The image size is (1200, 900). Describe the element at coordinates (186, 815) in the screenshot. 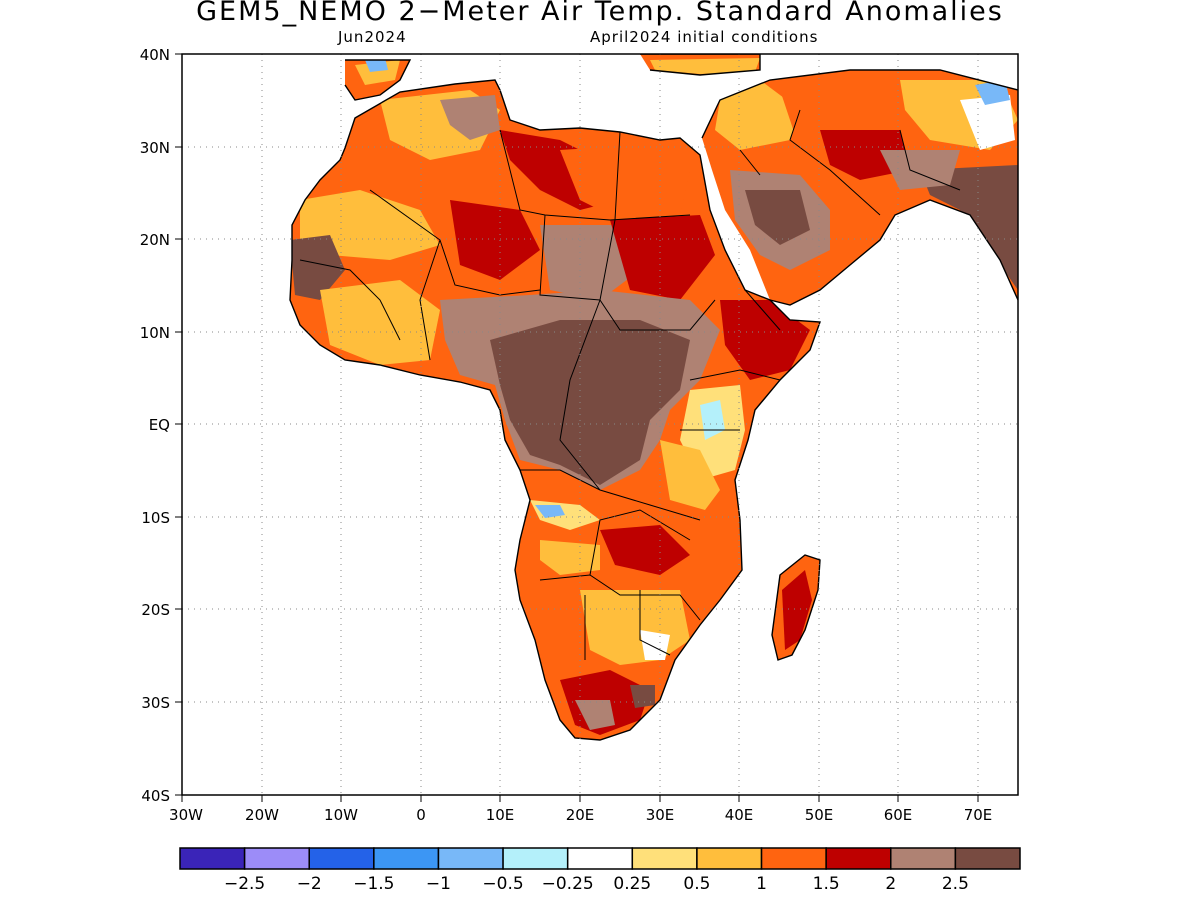

I see `lon-label: 30W` at that location.